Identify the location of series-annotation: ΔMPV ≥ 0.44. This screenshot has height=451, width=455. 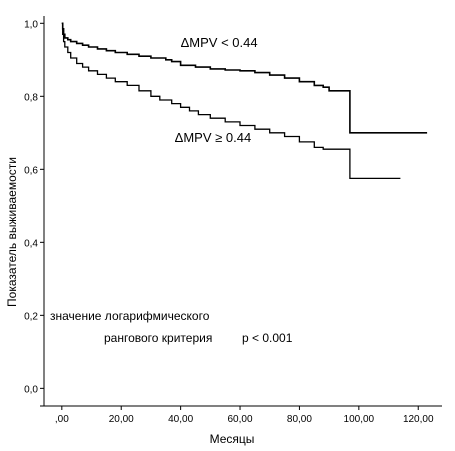
(213, 137).